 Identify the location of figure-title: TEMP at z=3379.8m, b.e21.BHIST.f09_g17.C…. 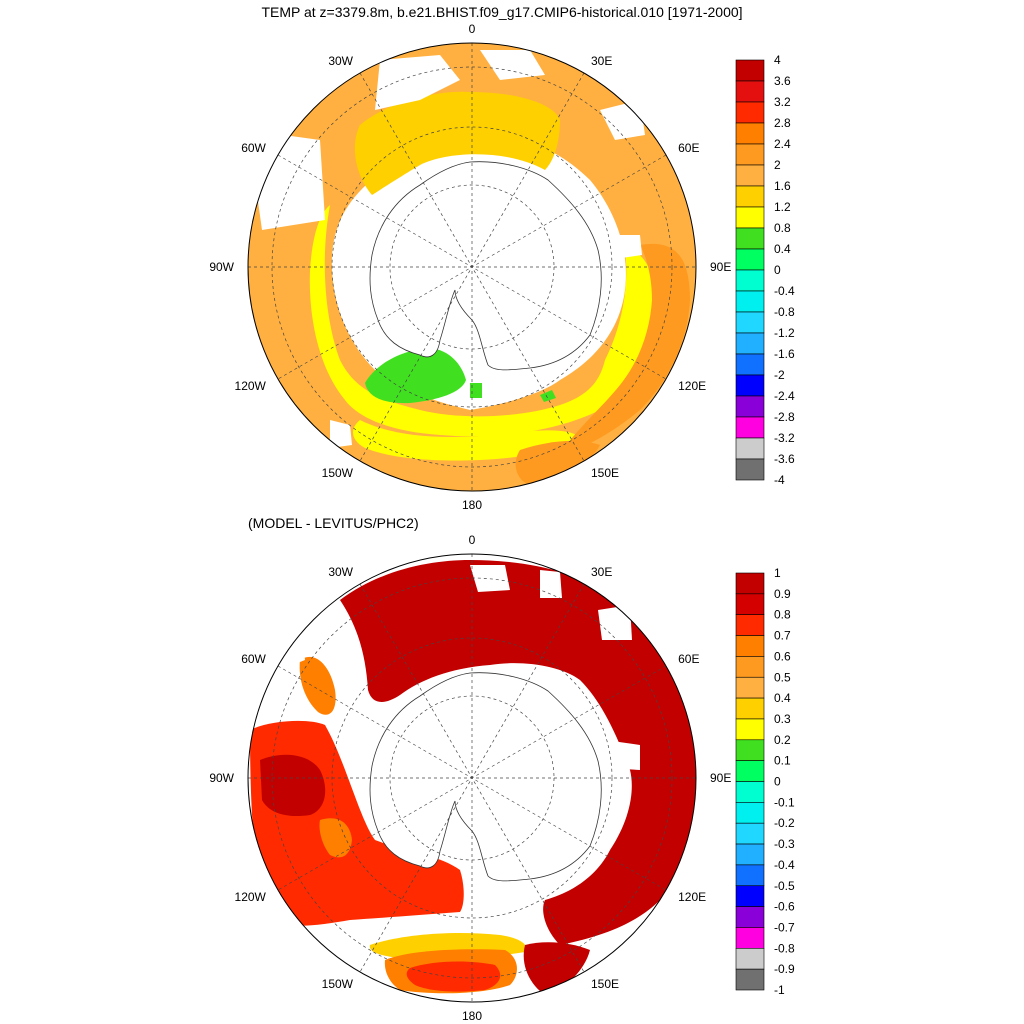
(501, 12).